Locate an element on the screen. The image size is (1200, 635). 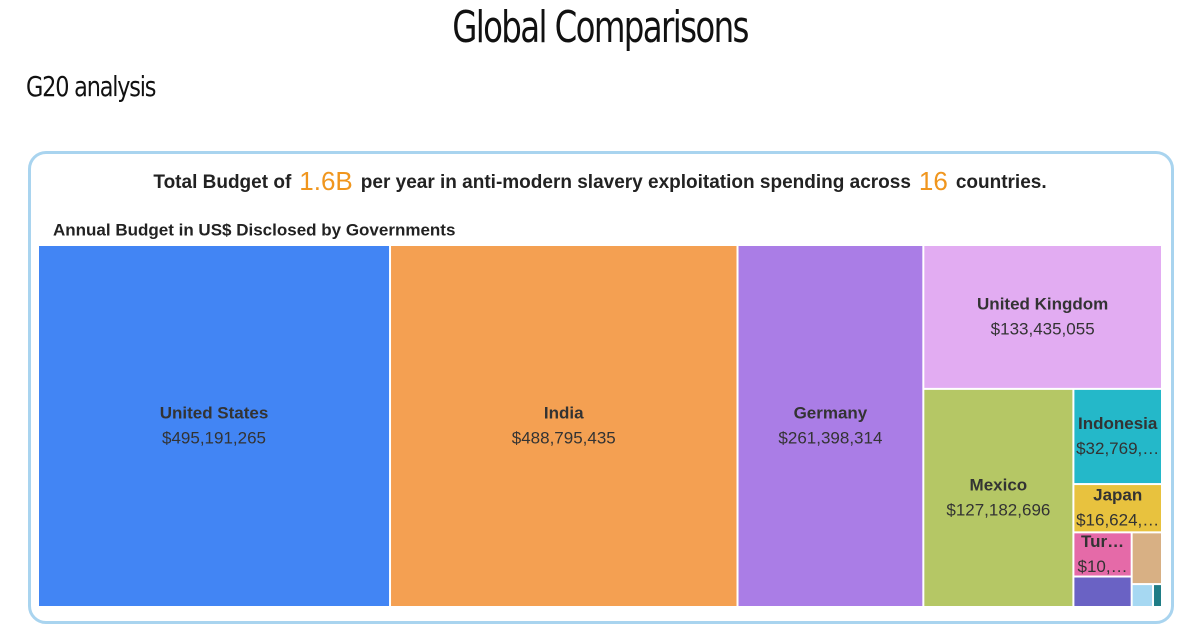
tile-labels: Germany $261,398,314 is located at coordinates (830, 425).